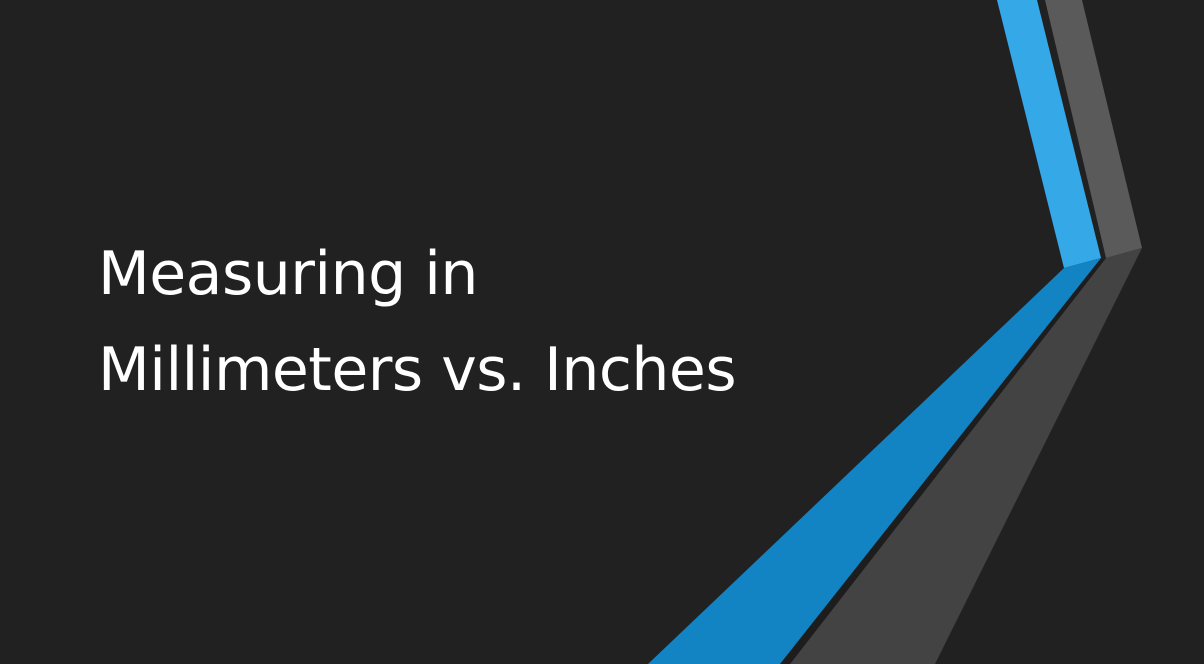 Image resolution: width=1204 pixels, height=664 pixels. I want to click on blue-chevron-upper, so click(1049, 134).